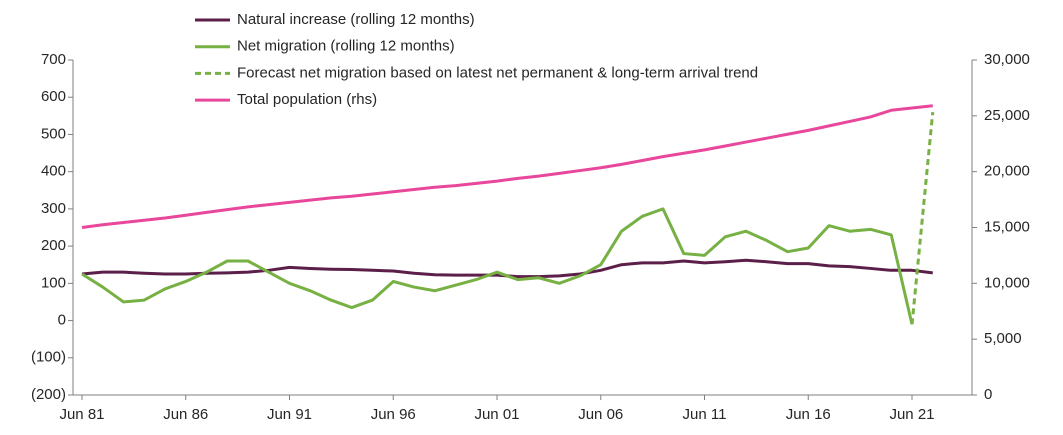 Image resolution: width=1063 pixels, height=435 pixels. I want to click on x-tick-label: Jun 96, so click(393, 414).